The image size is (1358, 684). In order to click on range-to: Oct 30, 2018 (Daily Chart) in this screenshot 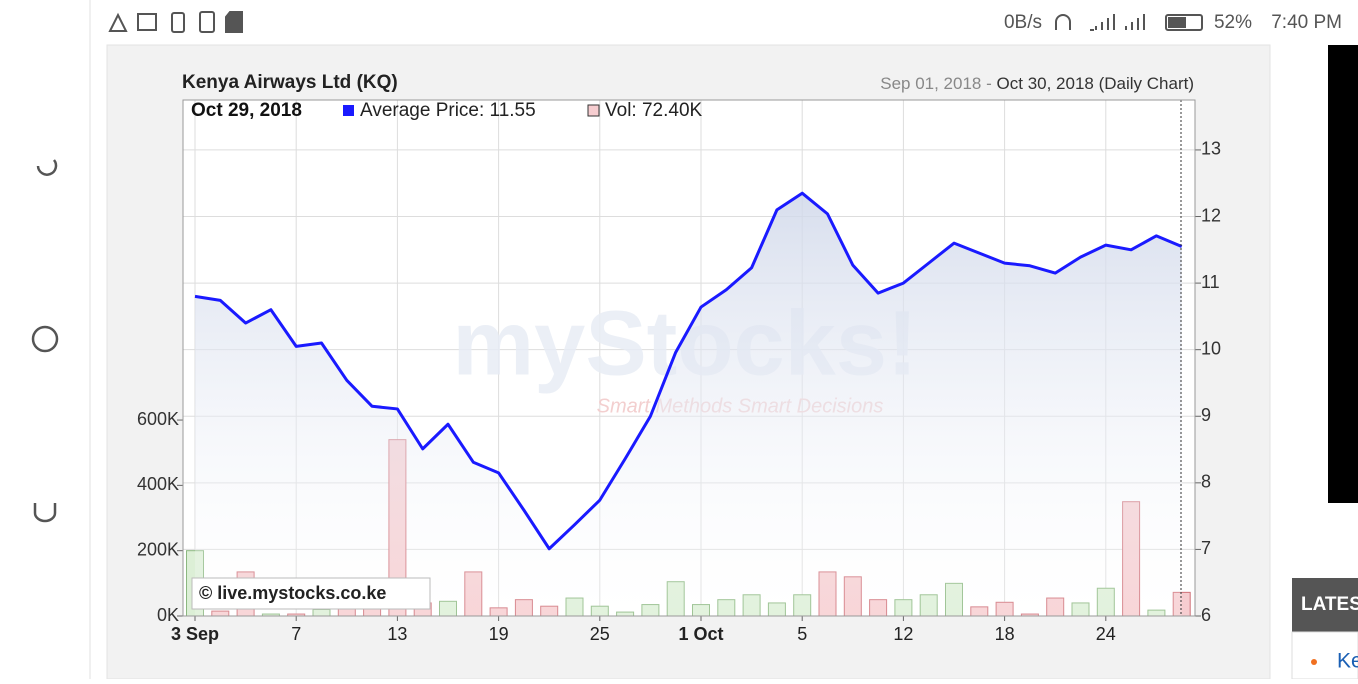, I will do `click(1095, 83)`.